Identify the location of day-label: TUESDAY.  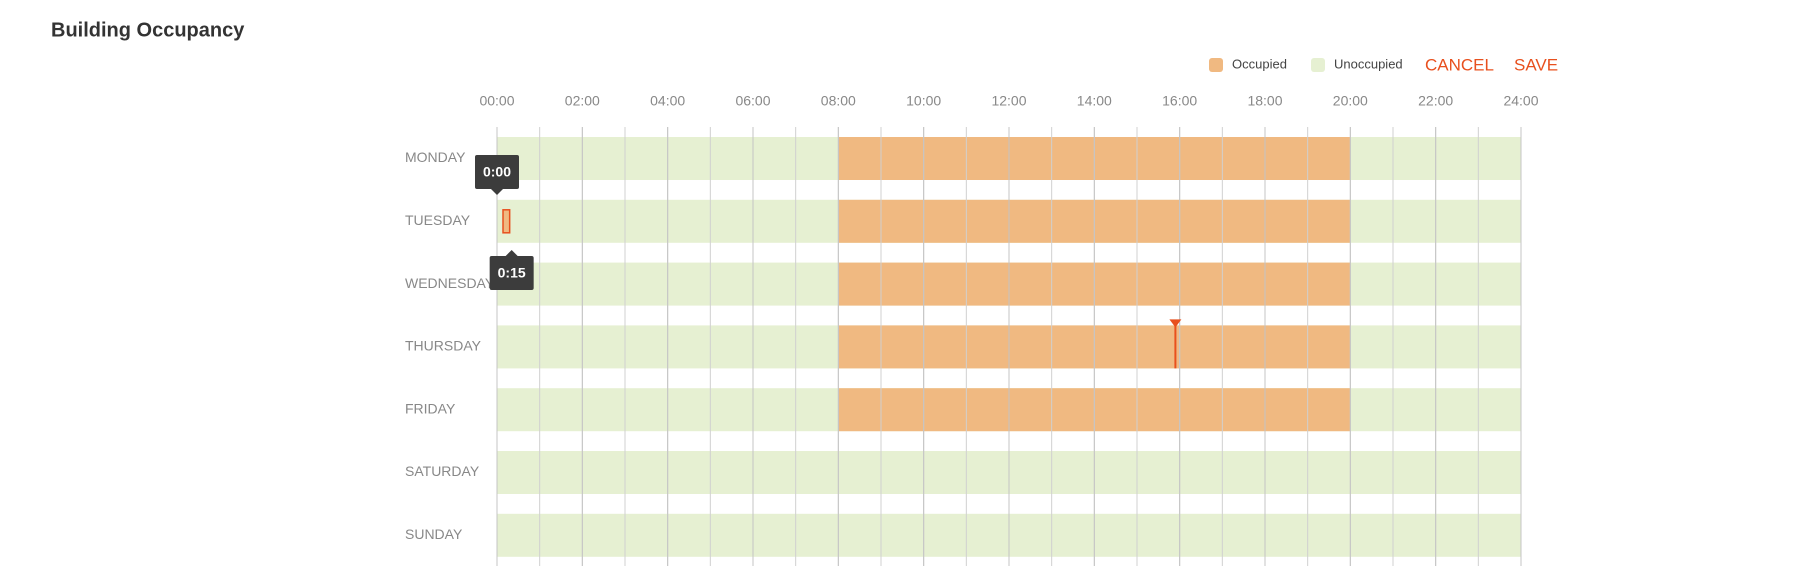
(438, 220).